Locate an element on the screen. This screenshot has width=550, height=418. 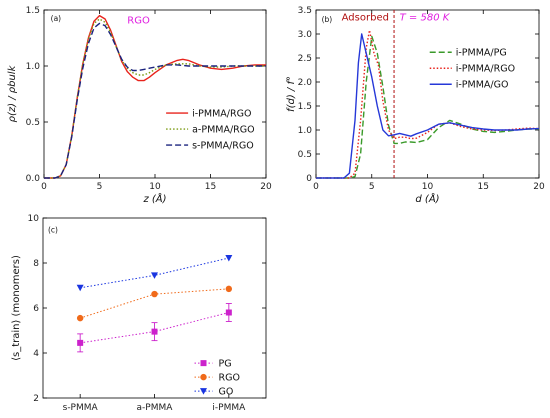
panel-b-x-axis-label: d (Å) is located at coordinates (427, 198).